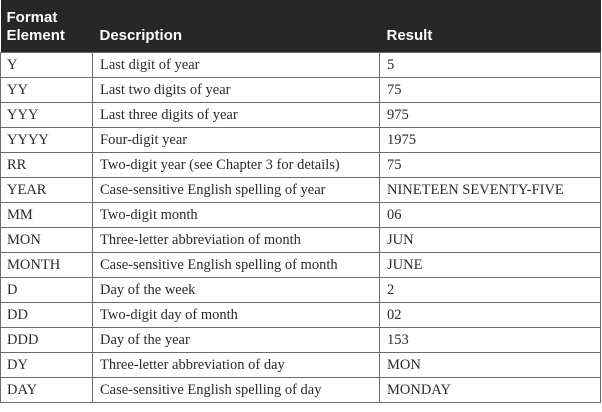 This screenshot has width=602, height=412. Describe the element at coordinates (32, 17) in the screenshot. I see `header-format-element-line1: Format` at that location.